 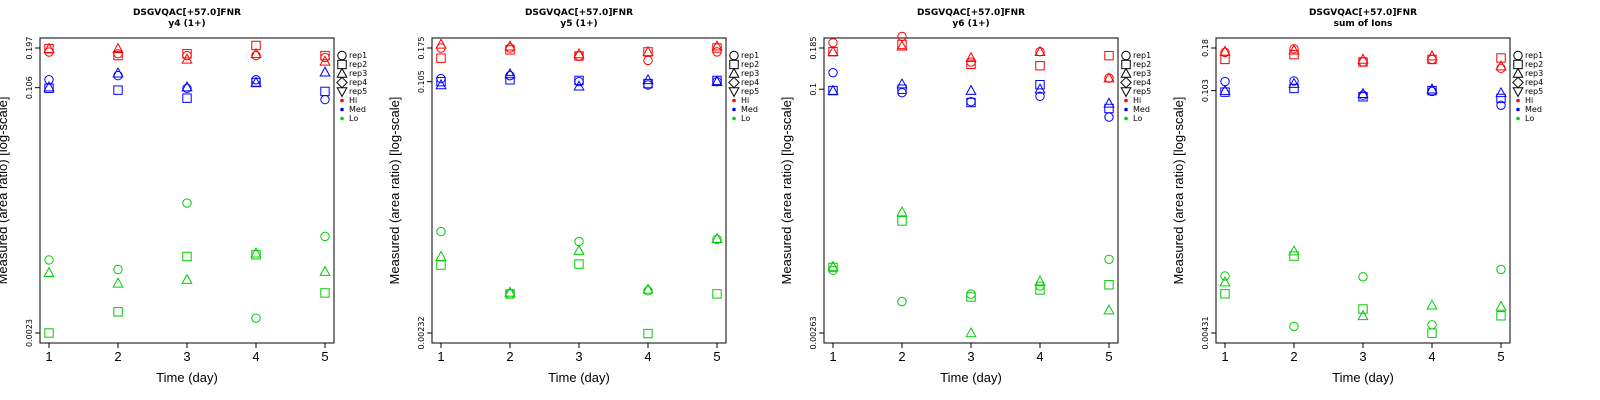 I want to click on y-tick-label: 0.00232, so click(x=421, y=332).